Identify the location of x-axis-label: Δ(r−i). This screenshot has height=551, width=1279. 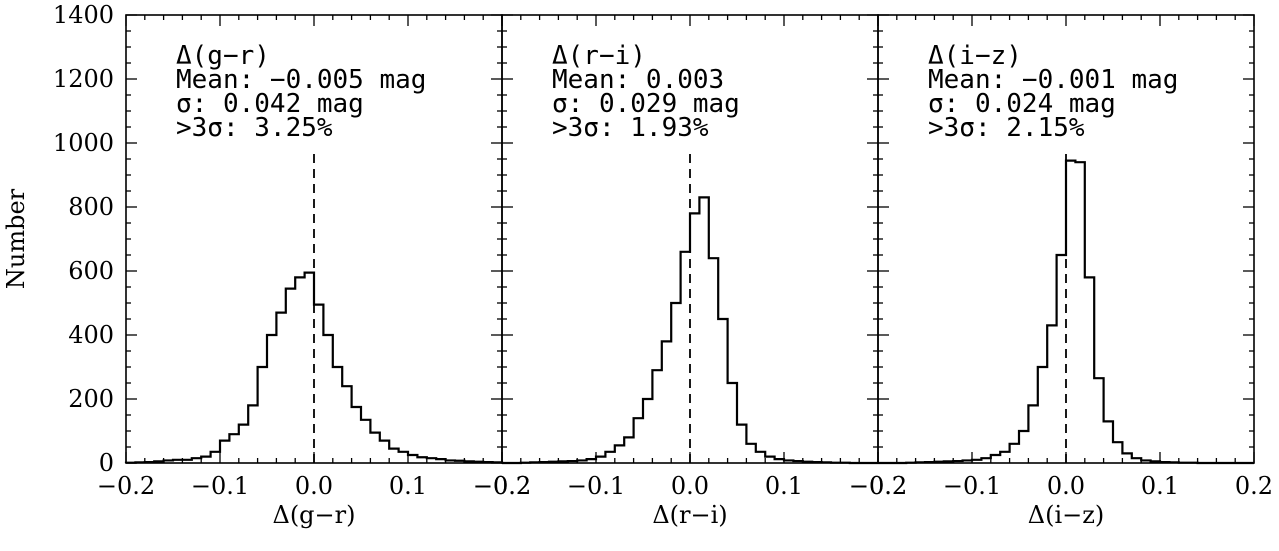
(689, 515).